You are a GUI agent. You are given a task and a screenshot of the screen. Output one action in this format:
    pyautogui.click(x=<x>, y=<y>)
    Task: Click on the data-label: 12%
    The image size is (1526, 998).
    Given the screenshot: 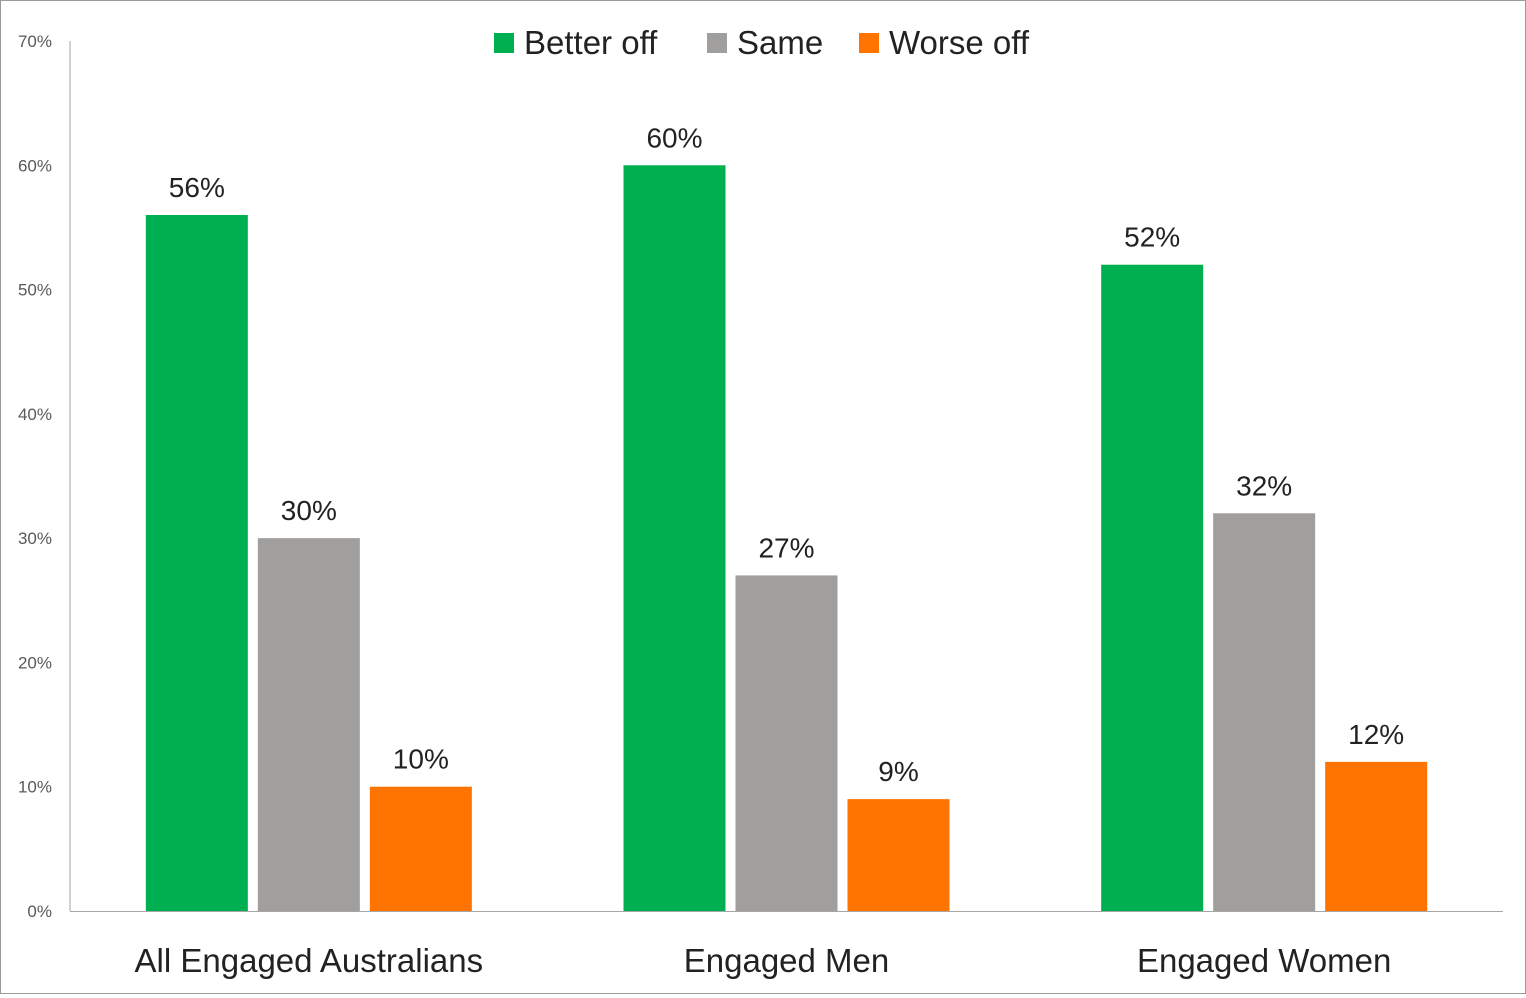 What is the action you would take?
    pyautogui.click(x=1376, y=734)
    